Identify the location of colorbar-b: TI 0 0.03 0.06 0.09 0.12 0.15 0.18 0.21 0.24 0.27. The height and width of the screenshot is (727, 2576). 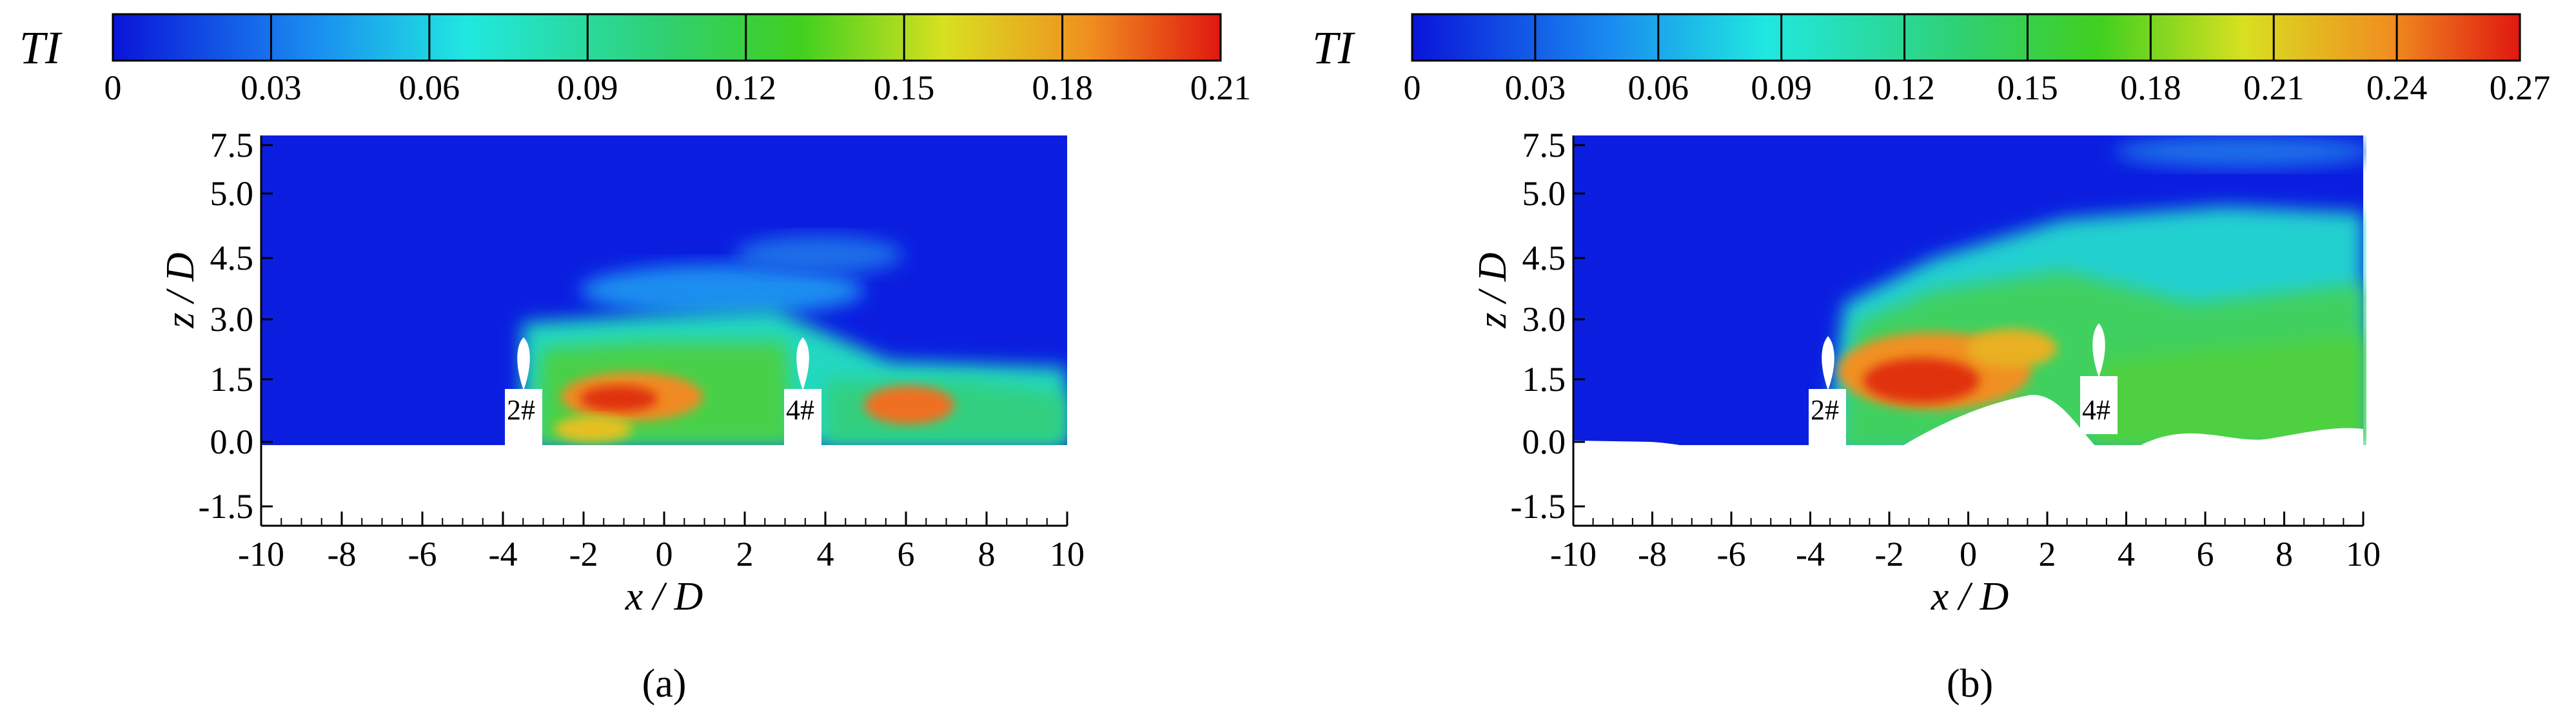
(1931, 60).